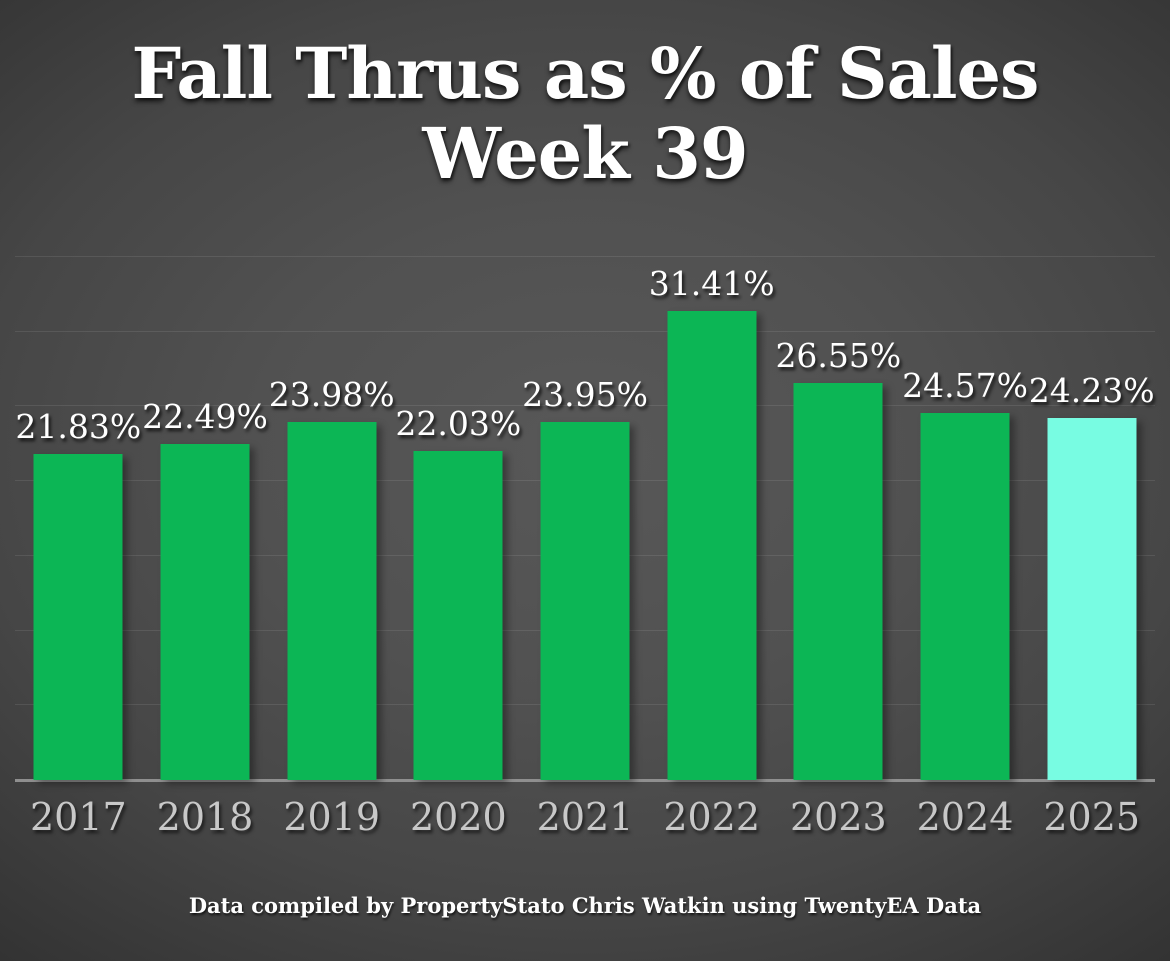 This screenshot has height=961, width=1170. I want to click on bar-2024, so click(965, 596).